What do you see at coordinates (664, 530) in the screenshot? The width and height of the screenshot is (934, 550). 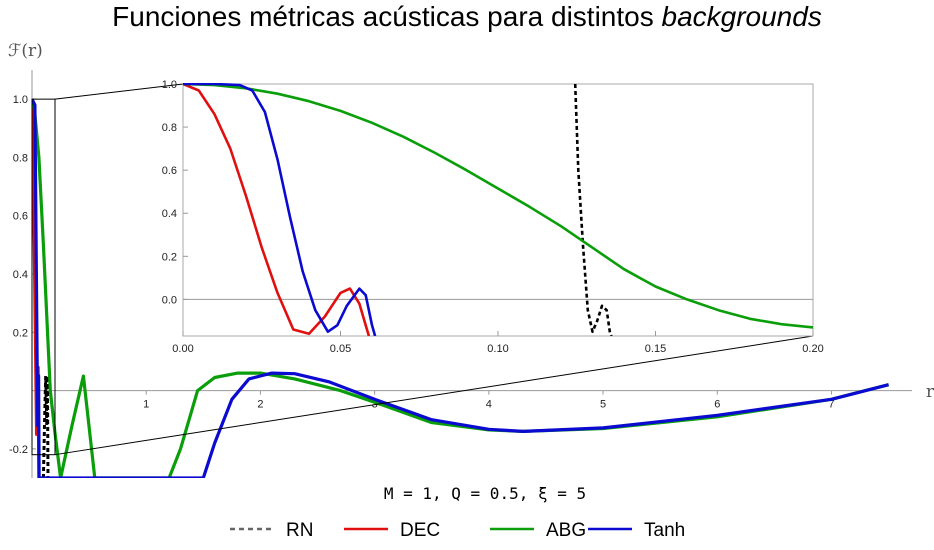 I see `legend-label-tanh: Tanh` at bounding box center [664, 530].